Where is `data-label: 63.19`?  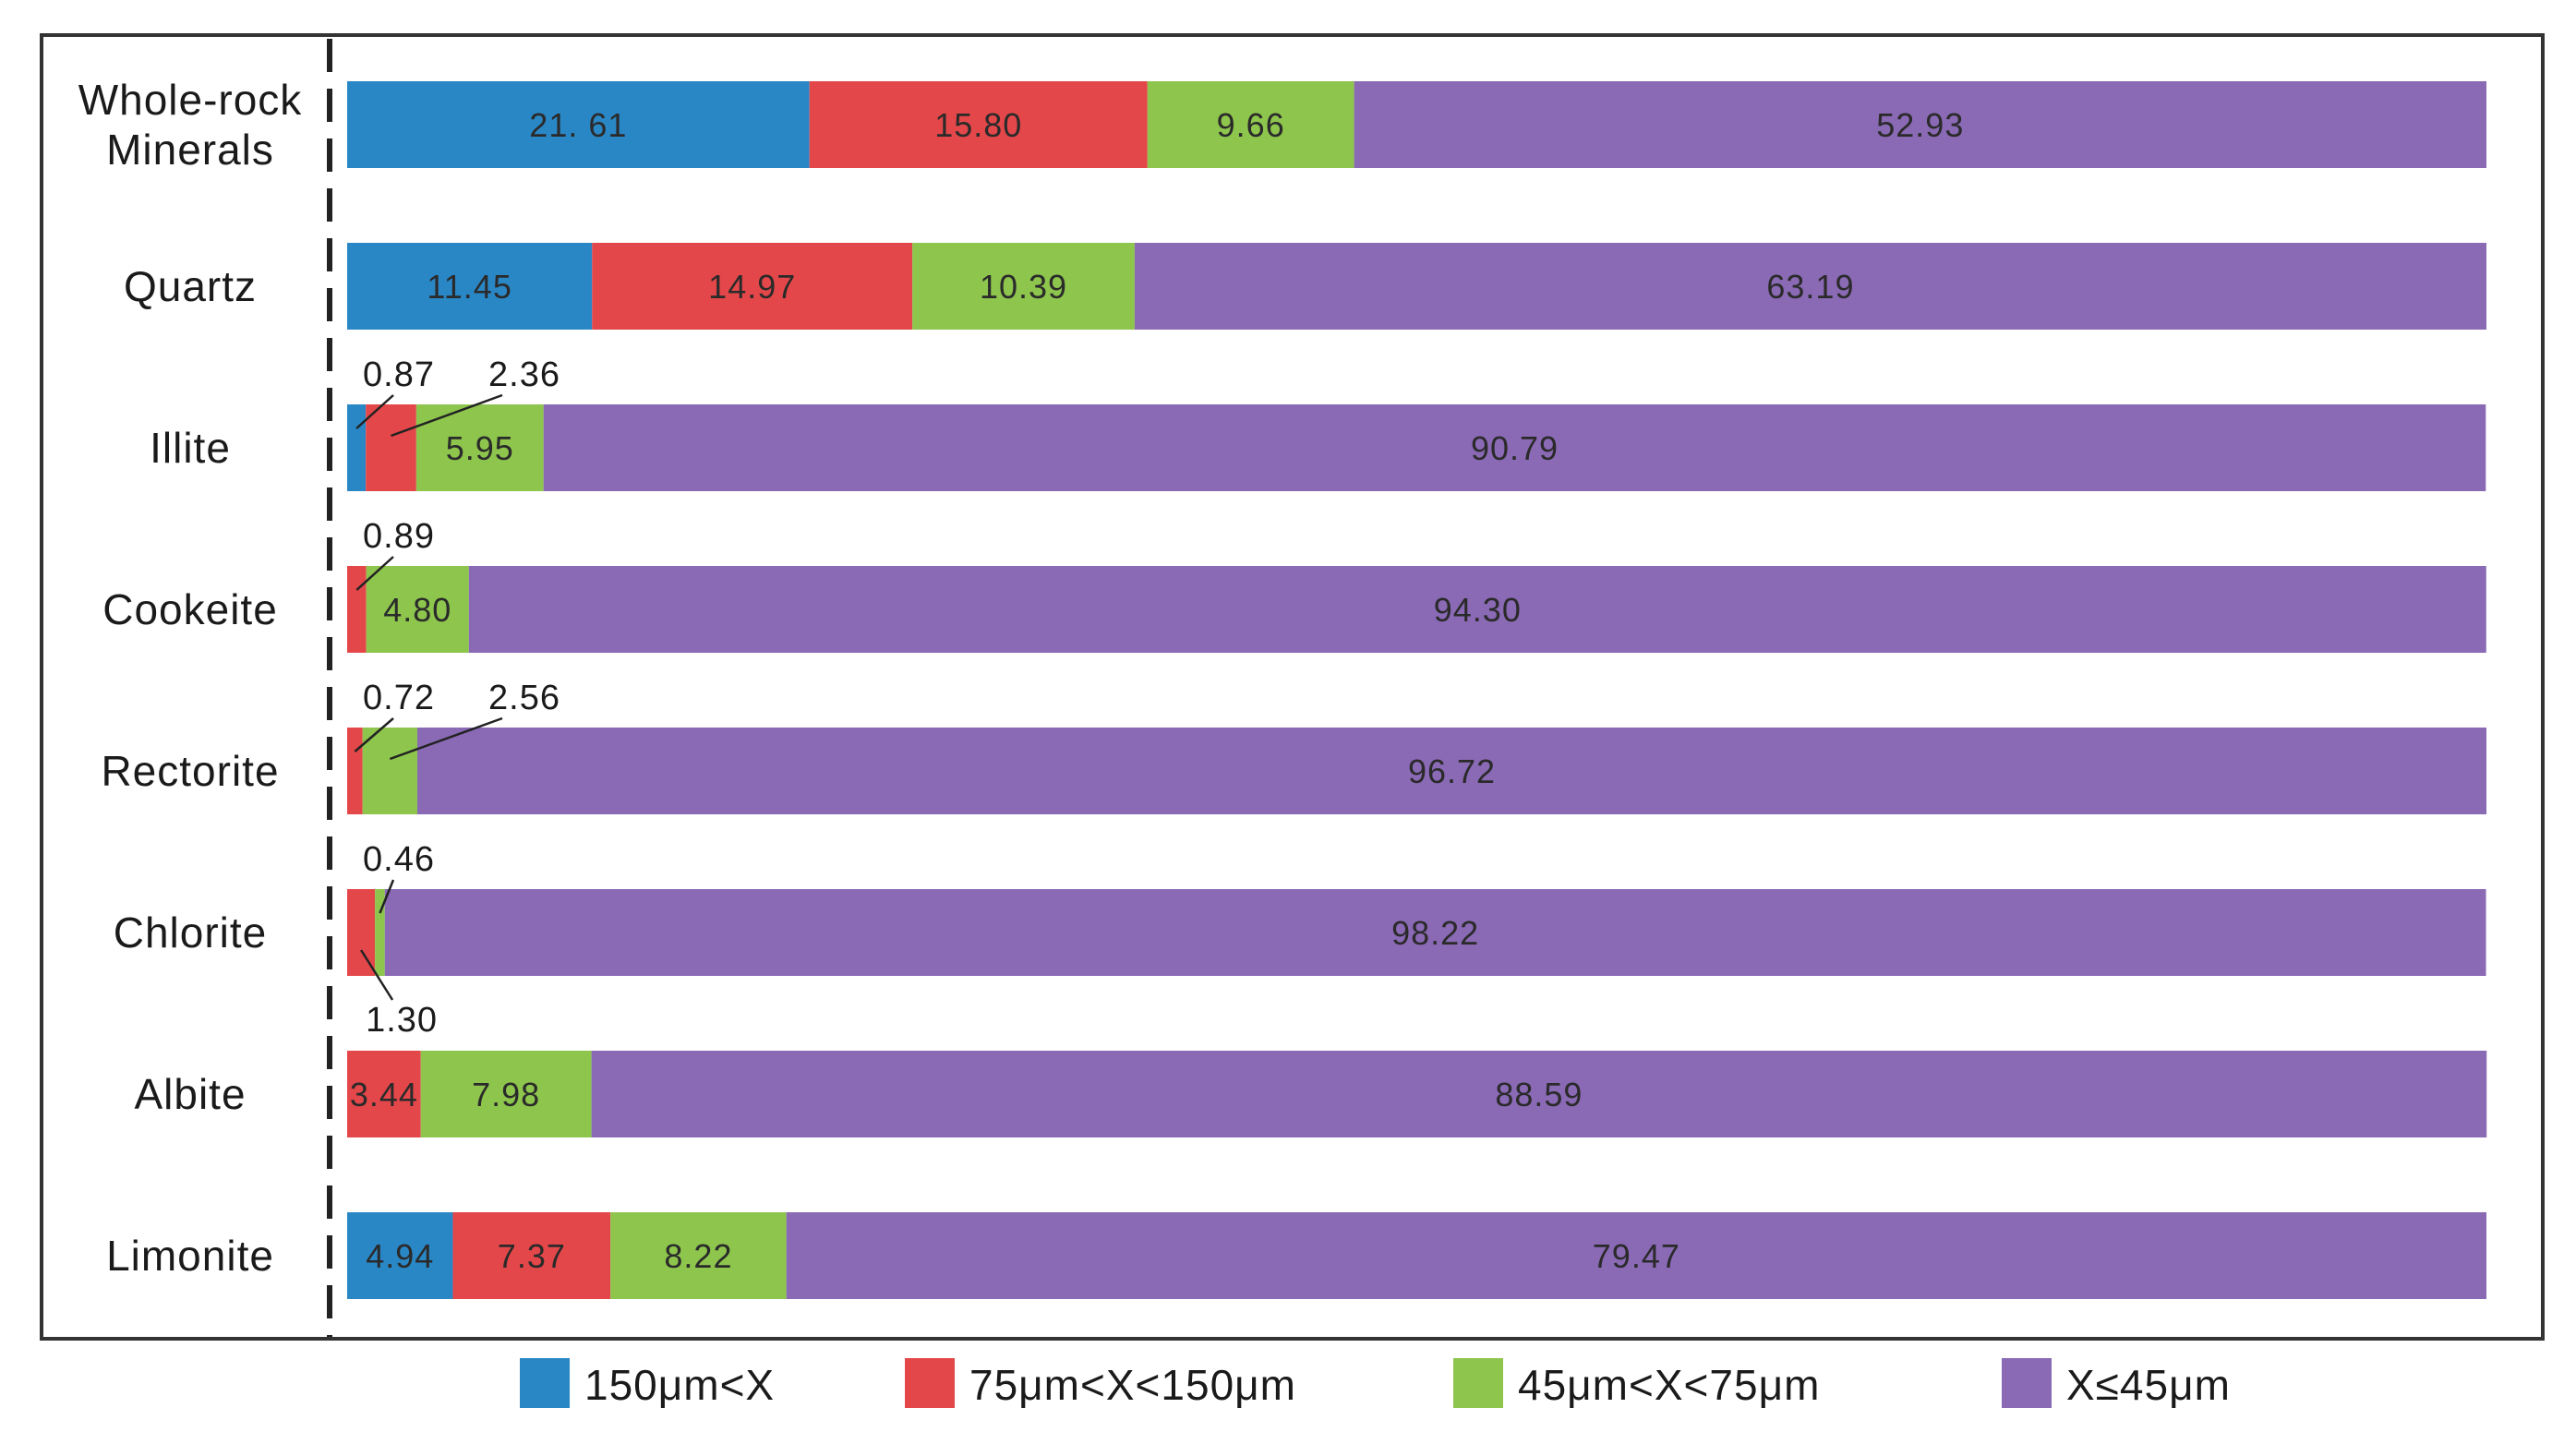
data-label: 63.19 is located at coordinates (1810, 287).